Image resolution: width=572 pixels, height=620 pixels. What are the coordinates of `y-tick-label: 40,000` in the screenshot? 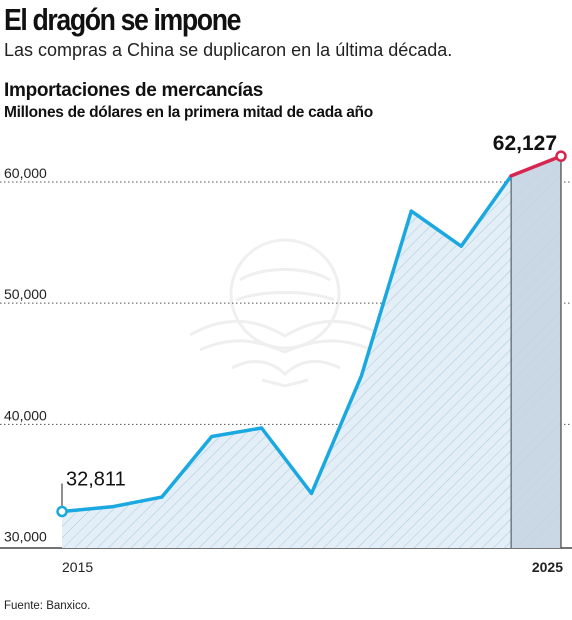 It's located at (25, 415).